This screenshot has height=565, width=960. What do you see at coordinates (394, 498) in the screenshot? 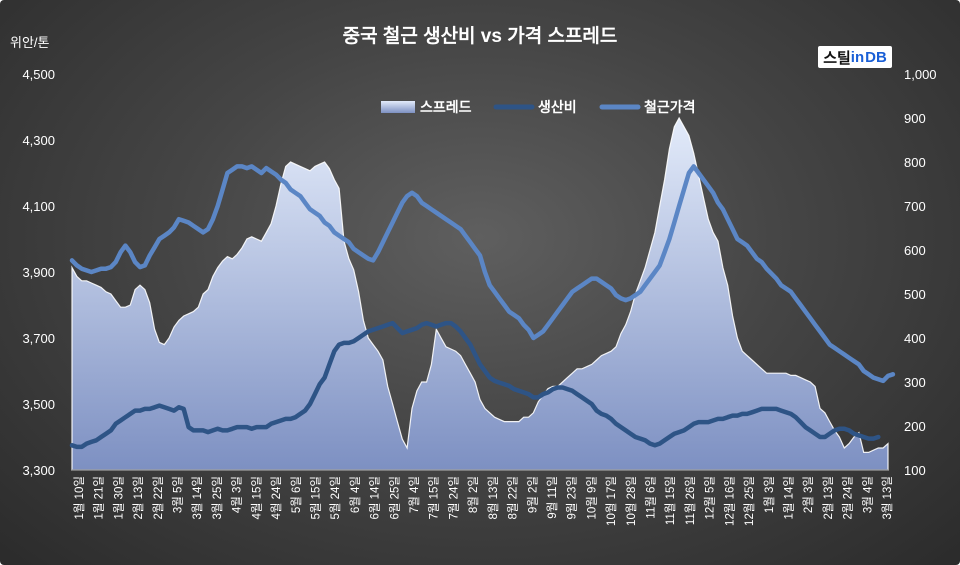
I see `x-axis-tick-label: 6월 25일` at bounding box center [394, 498].